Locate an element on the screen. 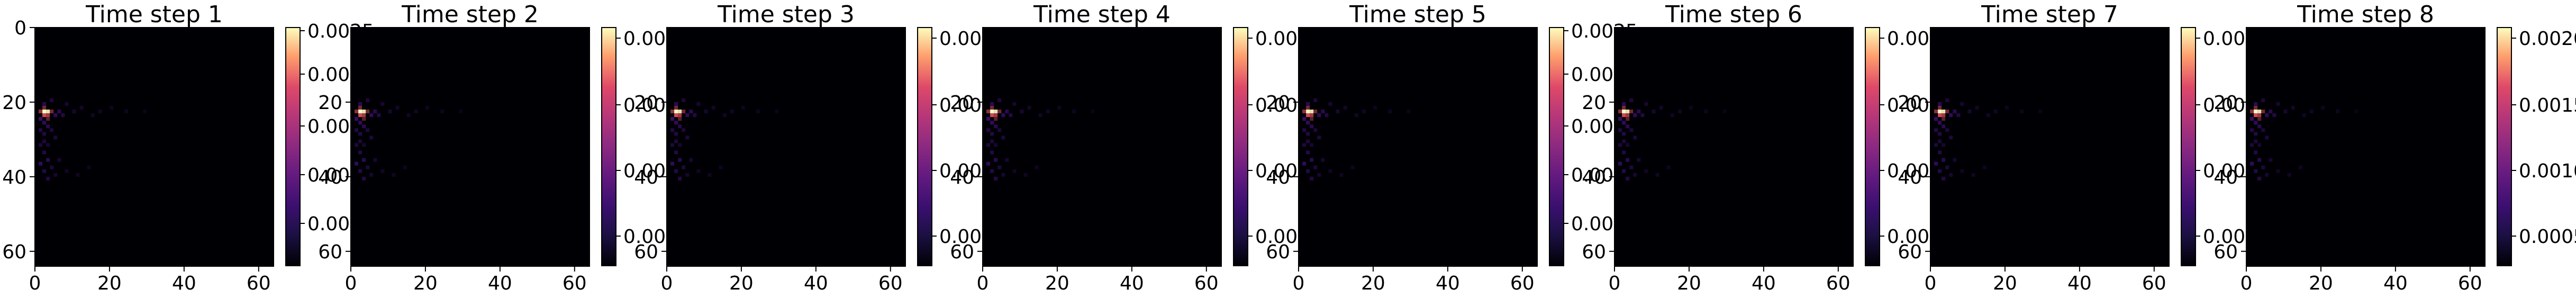 The height and width of the screenshot is (298, 2576). panel-title: Time step 3 is located at coordinates (786, 14).